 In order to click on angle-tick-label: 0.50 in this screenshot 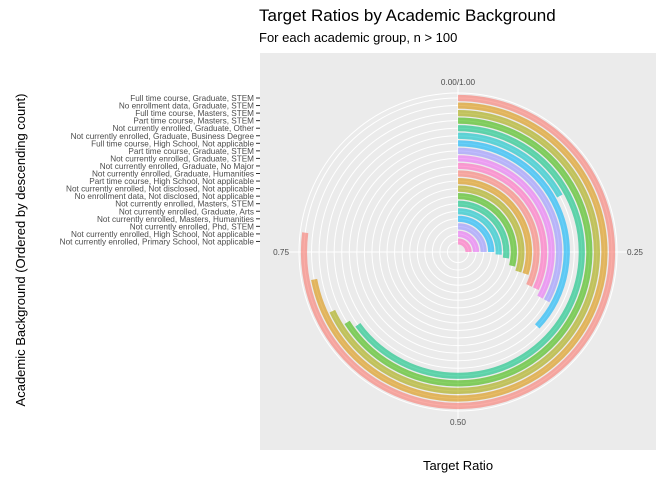, I will do `click(458, 422)`.